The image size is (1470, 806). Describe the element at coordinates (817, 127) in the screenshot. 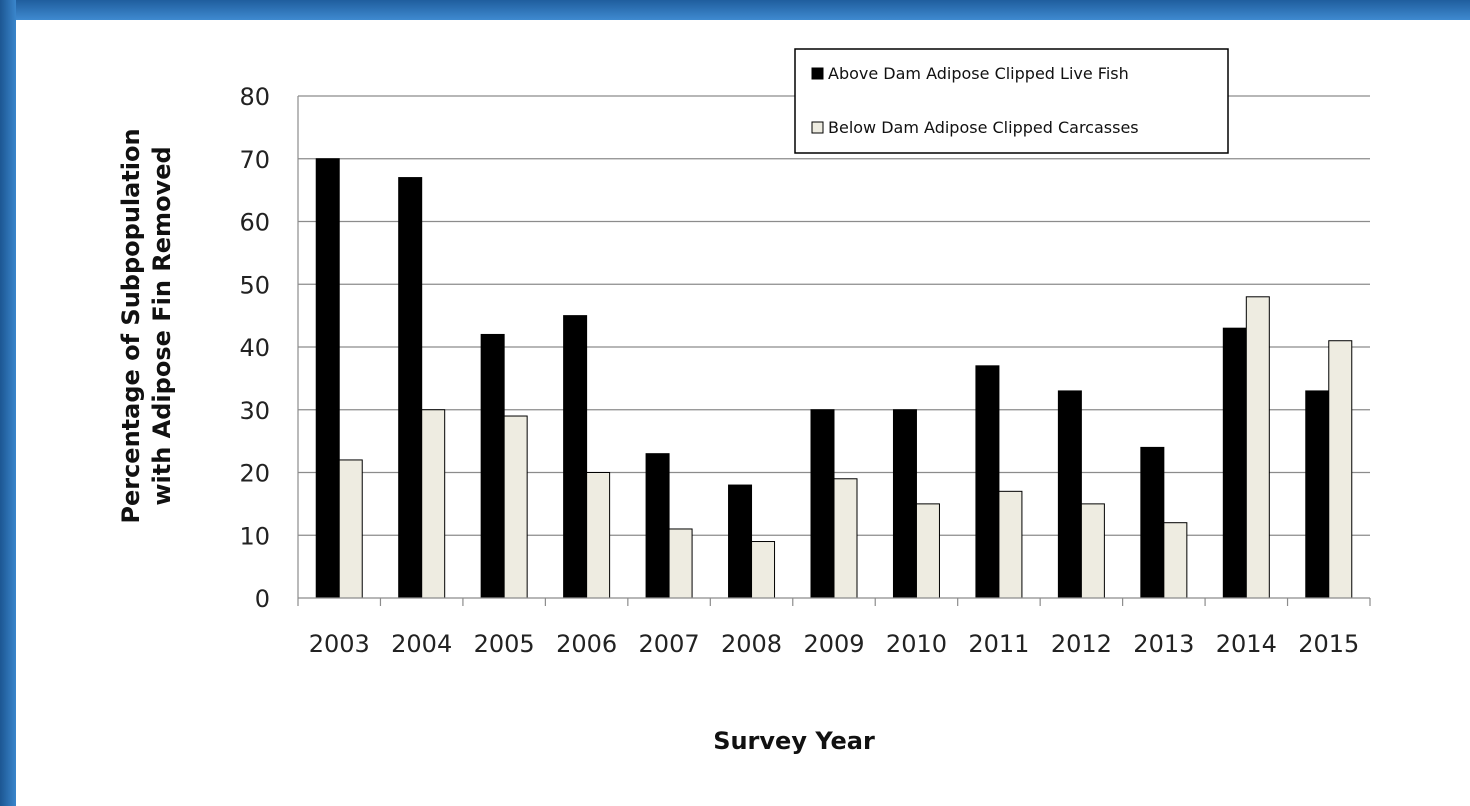

I see `legend-swatch-below-dam` at that location.